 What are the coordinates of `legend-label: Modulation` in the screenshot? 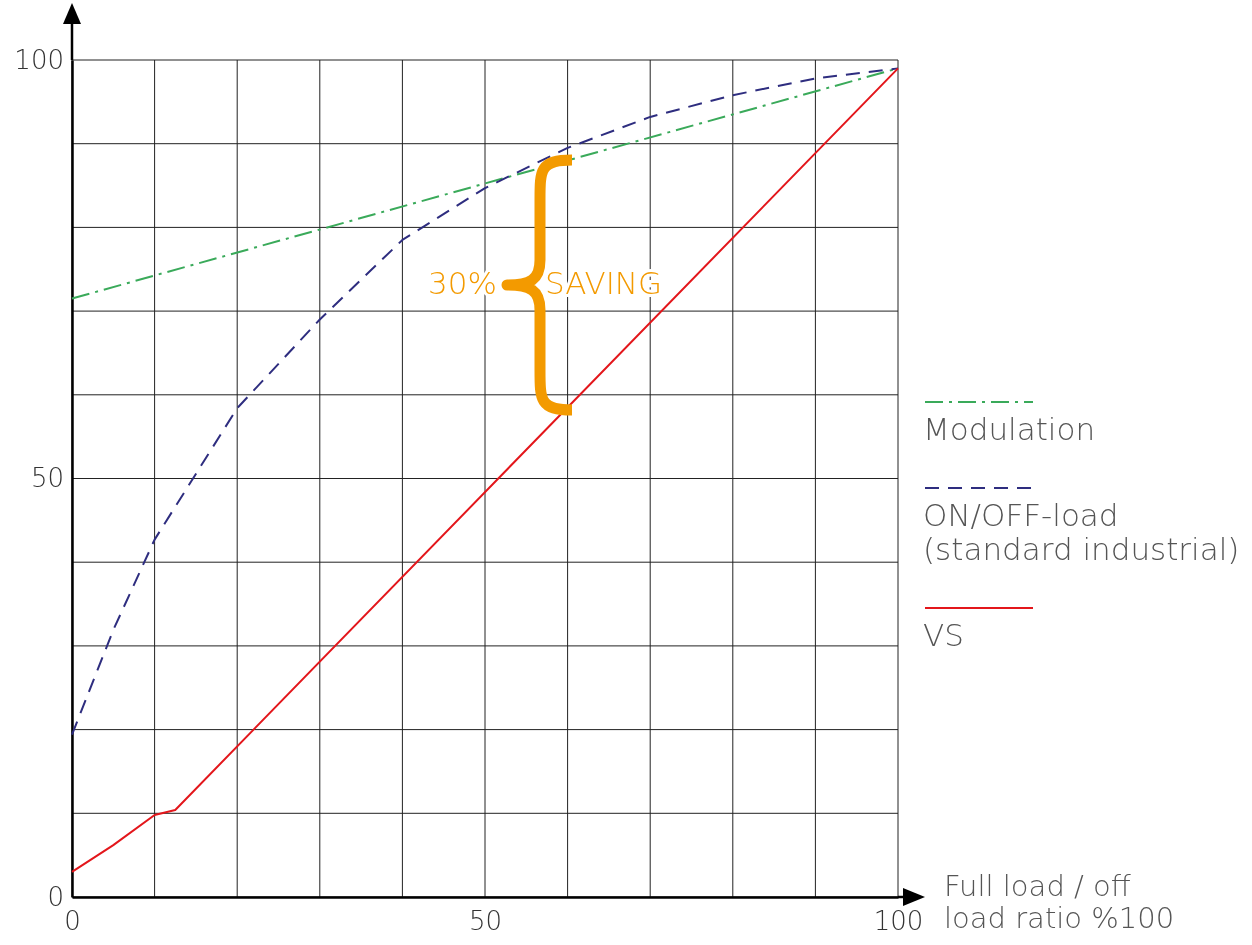 It's located at (1009, 429).